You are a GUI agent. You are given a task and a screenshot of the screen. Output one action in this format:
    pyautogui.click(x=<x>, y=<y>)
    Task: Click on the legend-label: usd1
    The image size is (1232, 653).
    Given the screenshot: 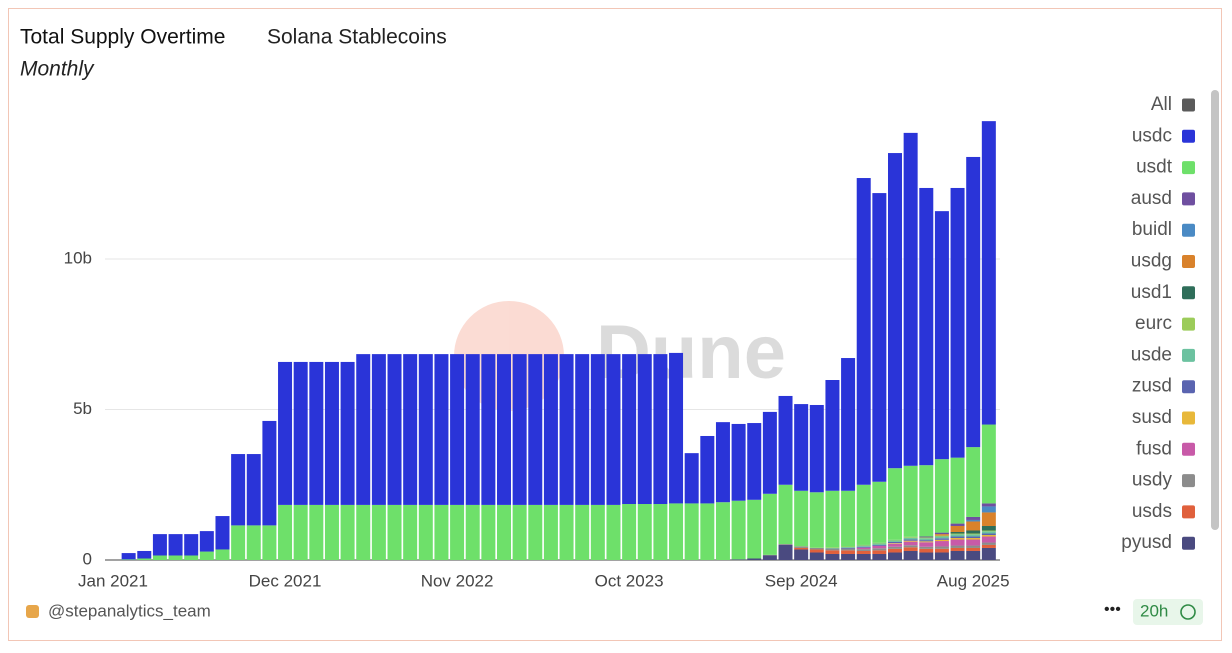 What is the action you would take?
    pyautogui.click(x=1151, y=292)
    